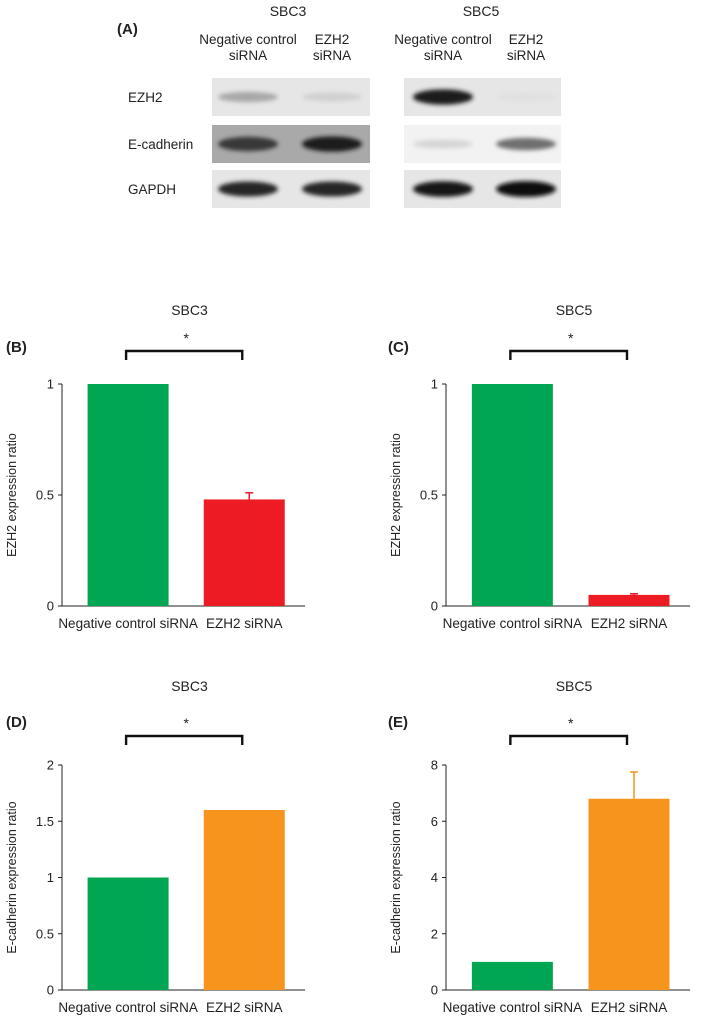 This screenshot has width=709, height=1016. I want to click on panel-label: (C), so click(398, 347).